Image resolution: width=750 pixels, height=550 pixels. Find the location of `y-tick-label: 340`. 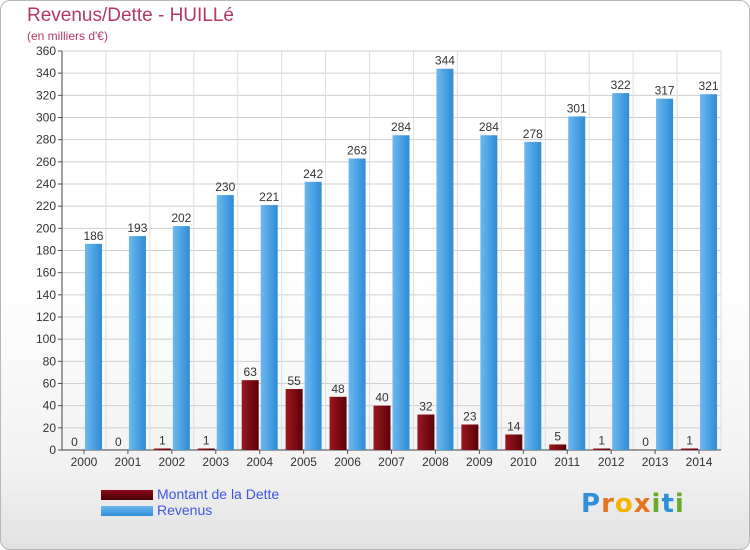

y-tick-label: 340 is located at coordinates (46, 73).